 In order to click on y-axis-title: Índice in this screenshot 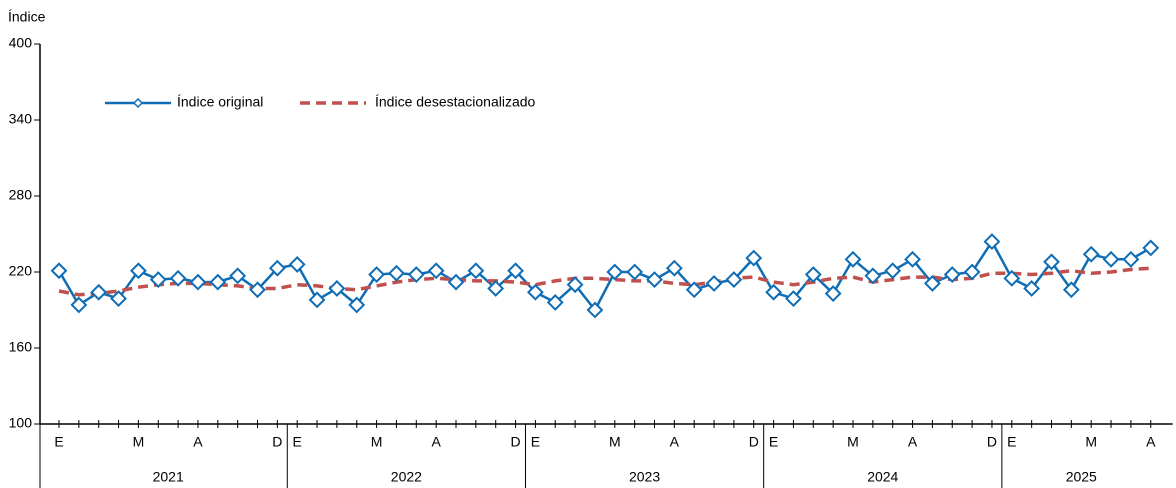, I will do `click(27, 17)`.